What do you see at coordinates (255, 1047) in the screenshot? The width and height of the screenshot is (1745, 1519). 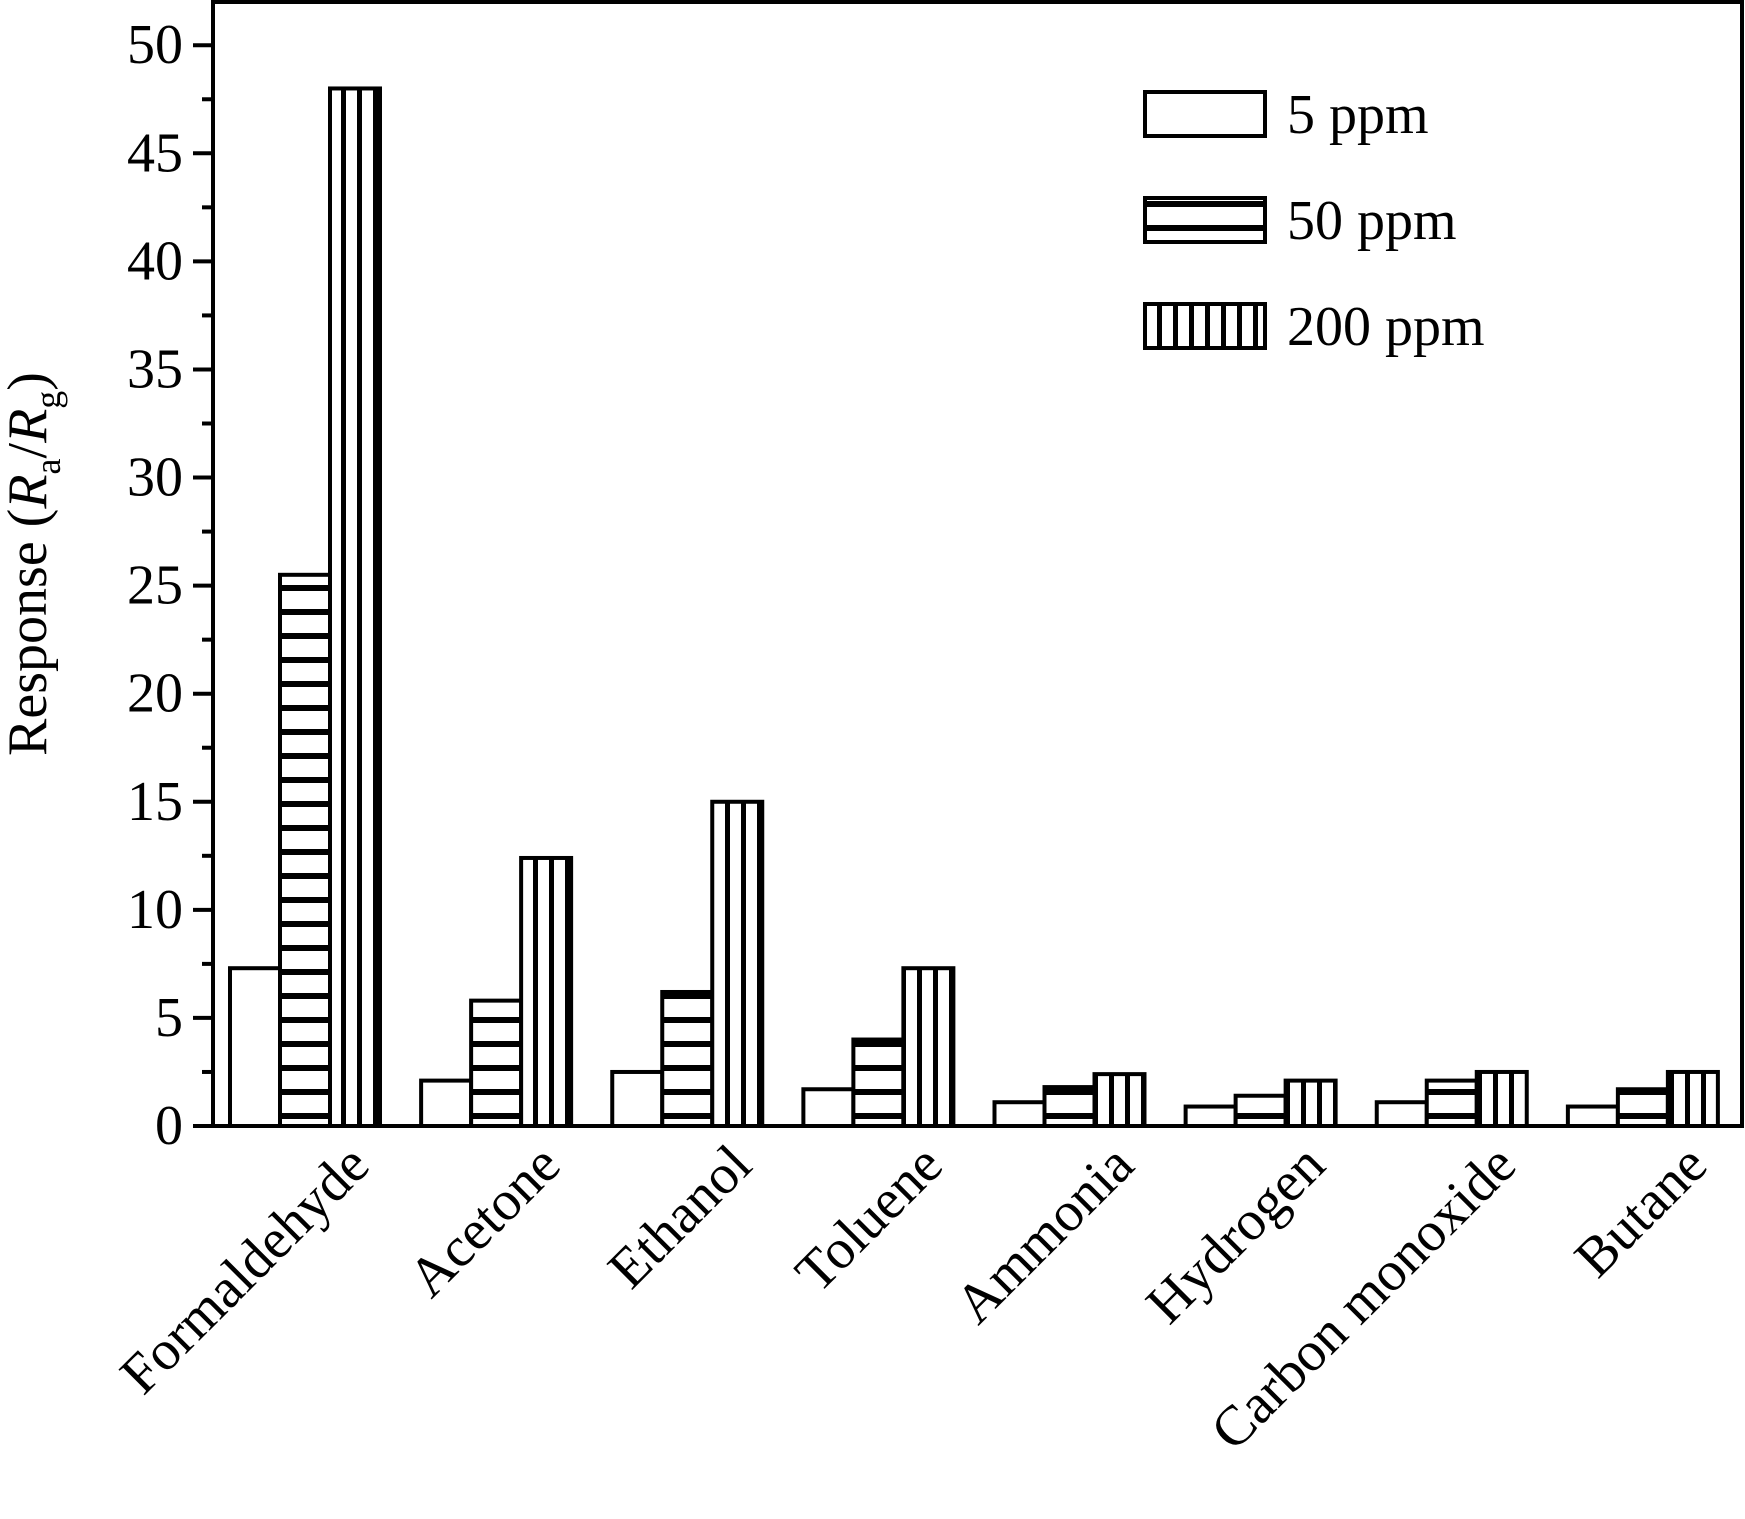 I see `bar-formaldehyde-5-ppm` at bounding box center [255, 1047].